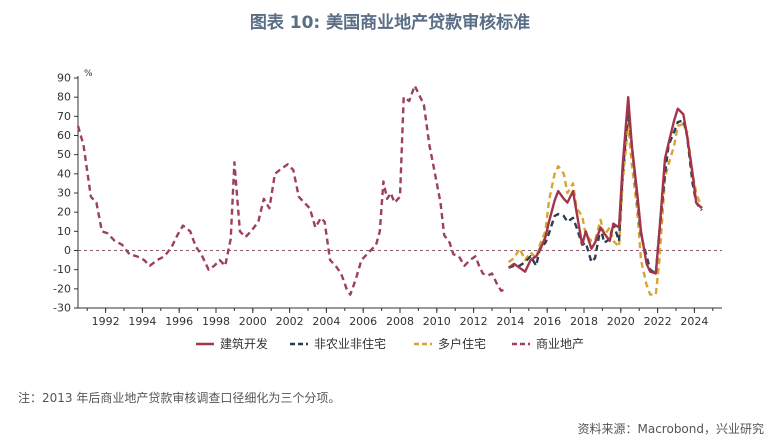  Describe the element at coordinates (216, 321) in the screenshot. I see `x-tick-label: 1998` at that location.